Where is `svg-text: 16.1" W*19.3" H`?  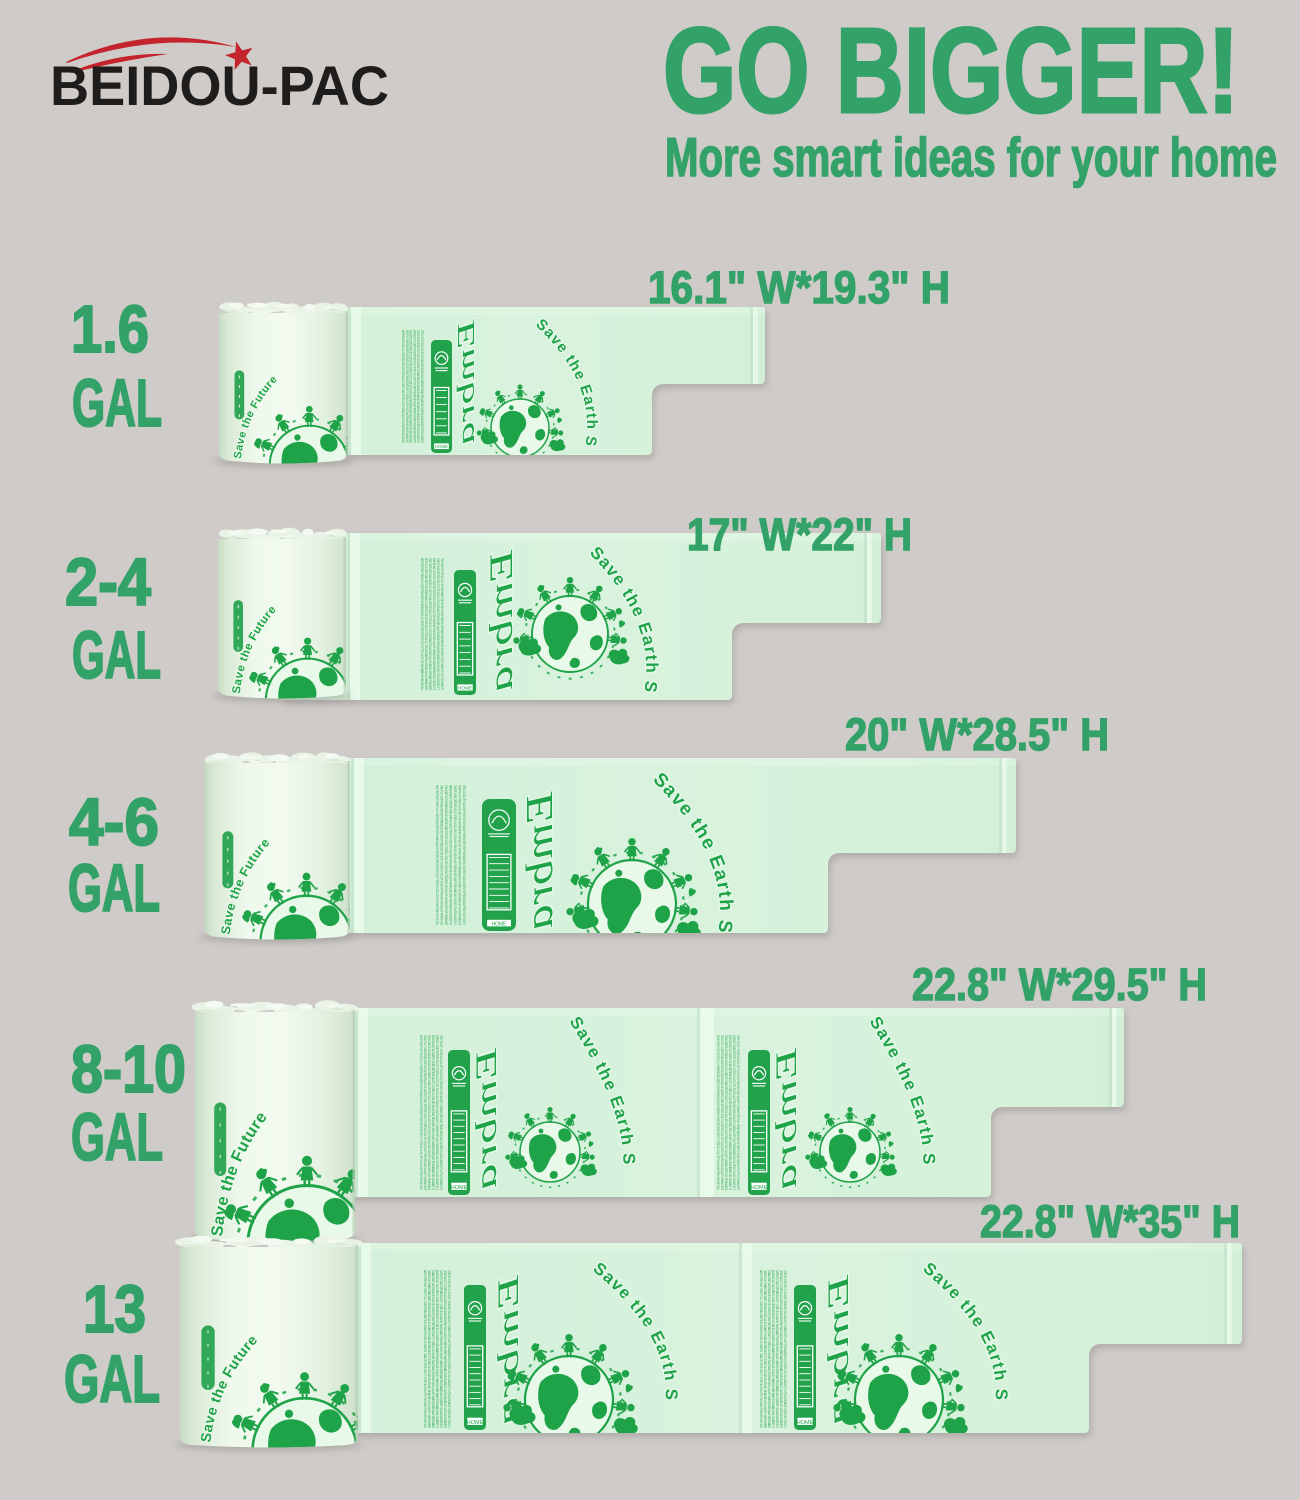
svg-text: 16.1" W*19.3" H is located at coordinates (799, 287).